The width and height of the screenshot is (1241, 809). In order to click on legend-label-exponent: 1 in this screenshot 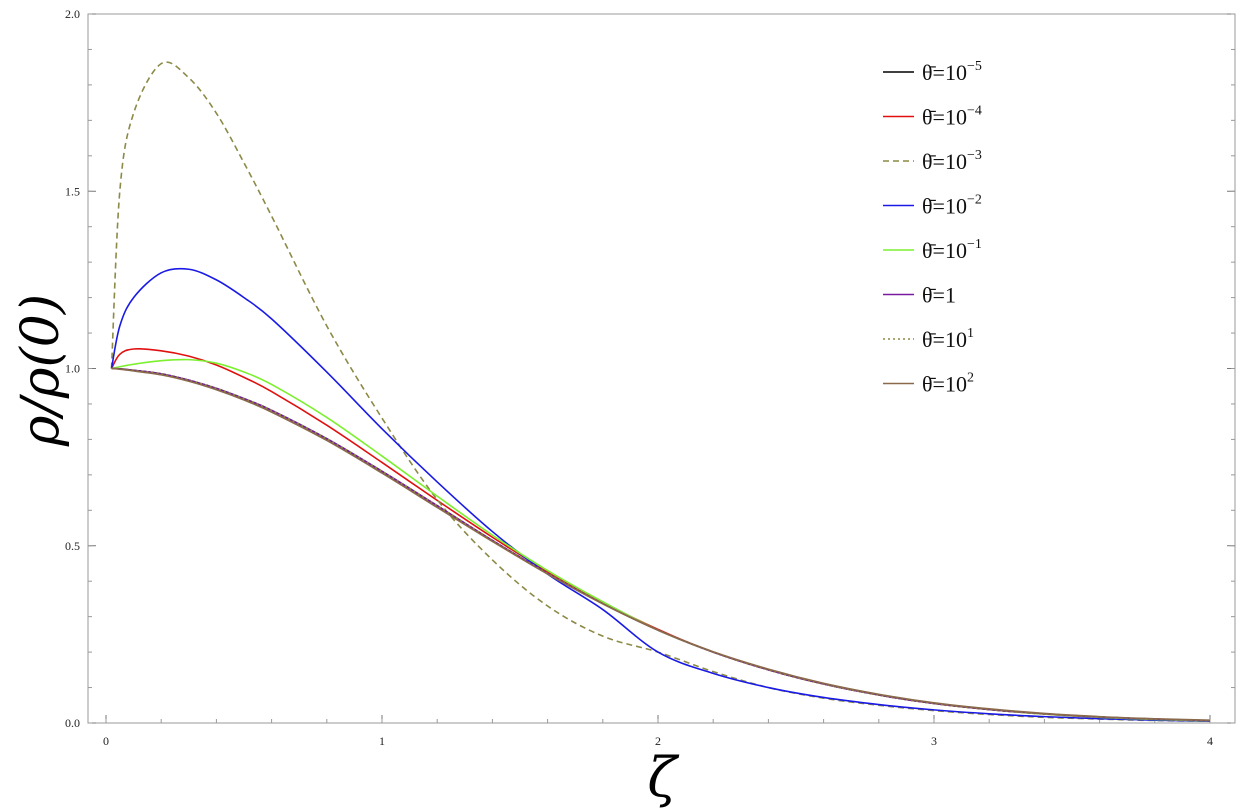, I will do `click(970, 333)`.